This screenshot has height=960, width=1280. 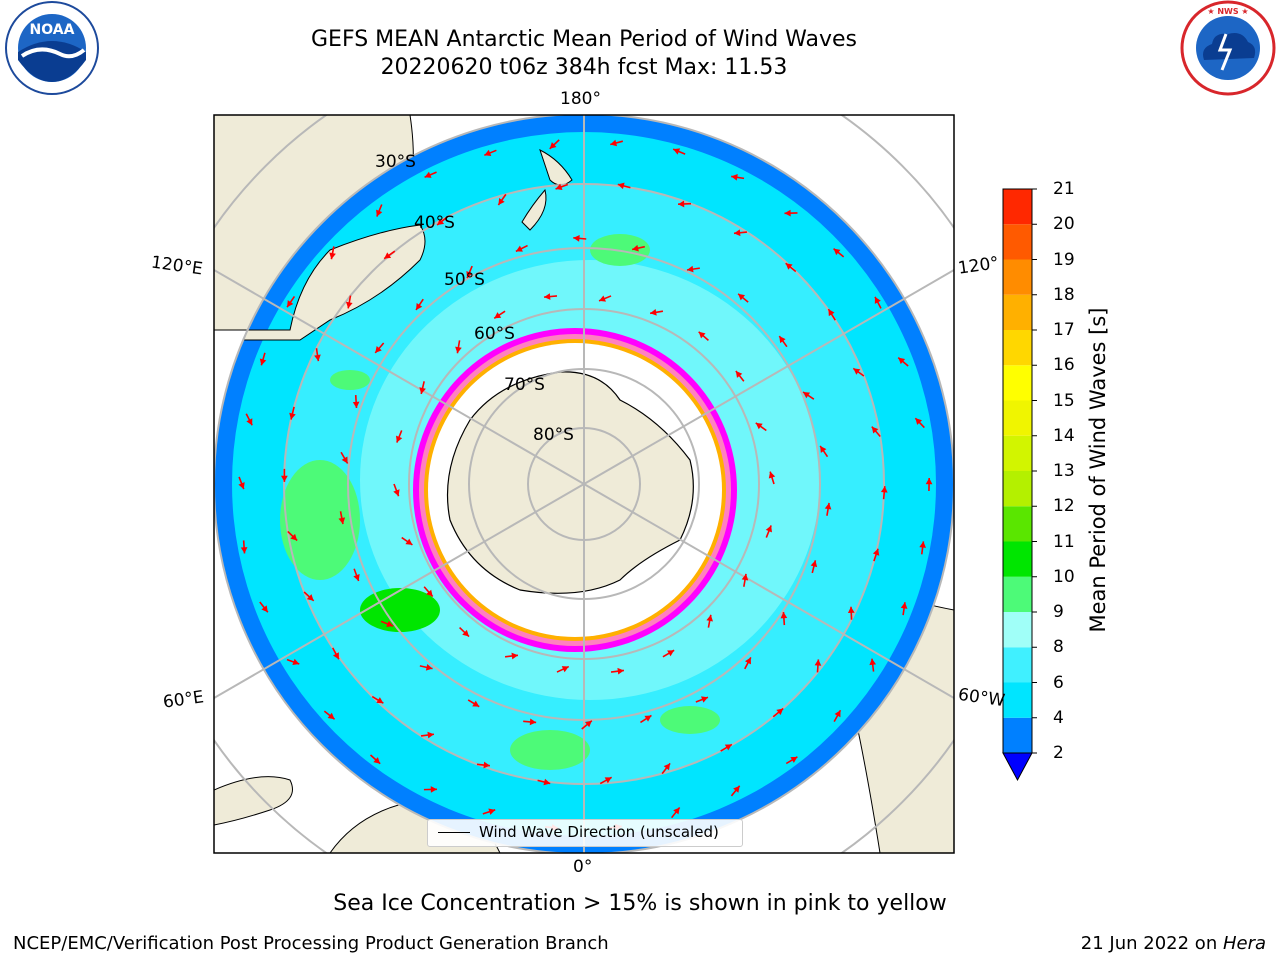 What do you see at coordinates (1064, 330) in the screenshot?
I see `colorbar-tick-label: 17` at bounding box center [1064, 330].